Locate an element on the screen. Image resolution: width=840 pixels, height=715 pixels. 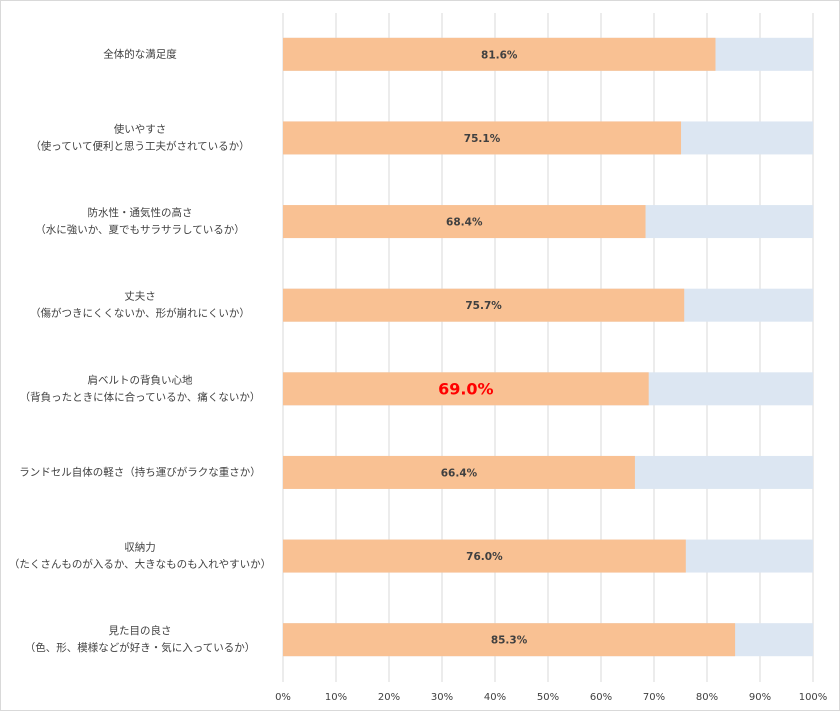
category-label: 使いやすさ （使っていて便利と思う工夫がされているか） is located at coordinates (139, 137).